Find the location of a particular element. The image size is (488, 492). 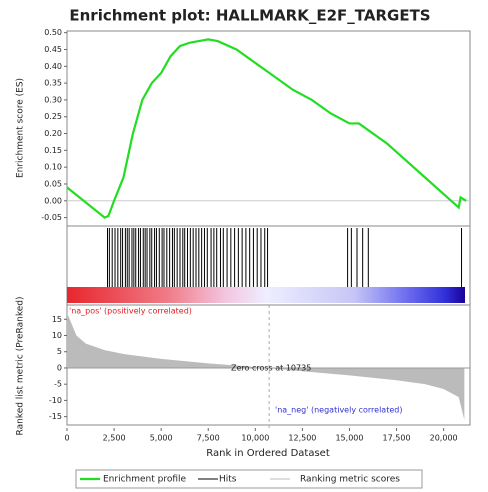

legend-label: Enrichment profile is located at coordinates (145, 480).